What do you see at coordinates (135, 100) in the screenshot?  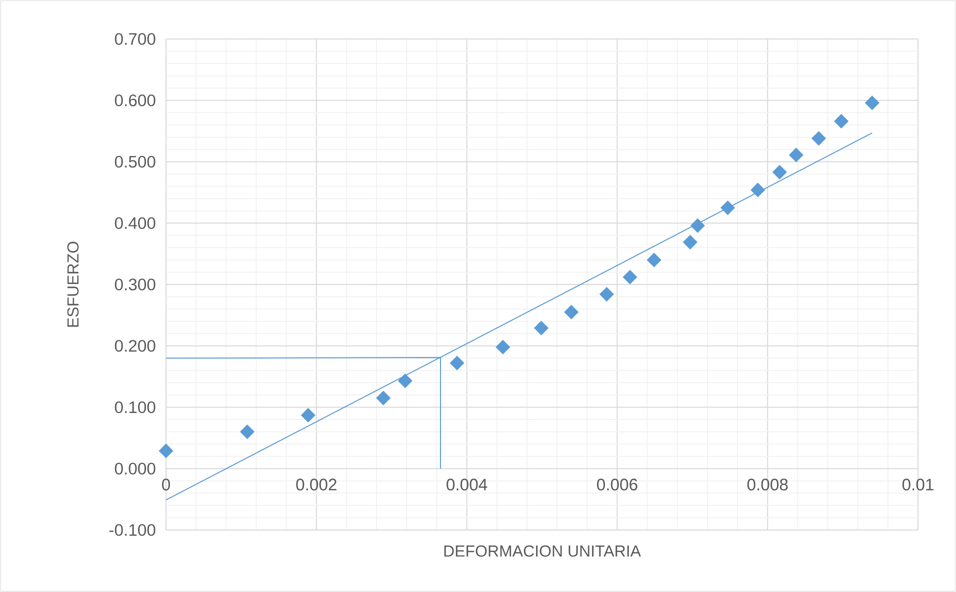 I see `y-tick-label: 0.600` at bounding box center [135, 100].